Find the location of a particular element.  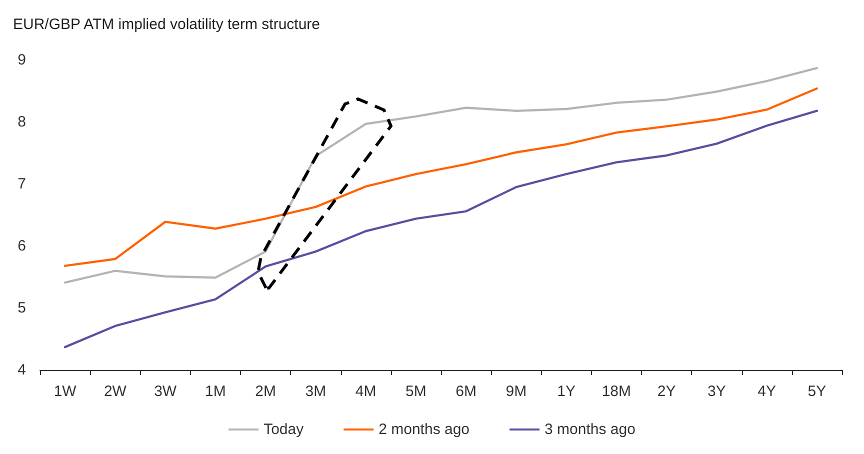

y-tick-label: 6 is located at coordinates (22, 246).